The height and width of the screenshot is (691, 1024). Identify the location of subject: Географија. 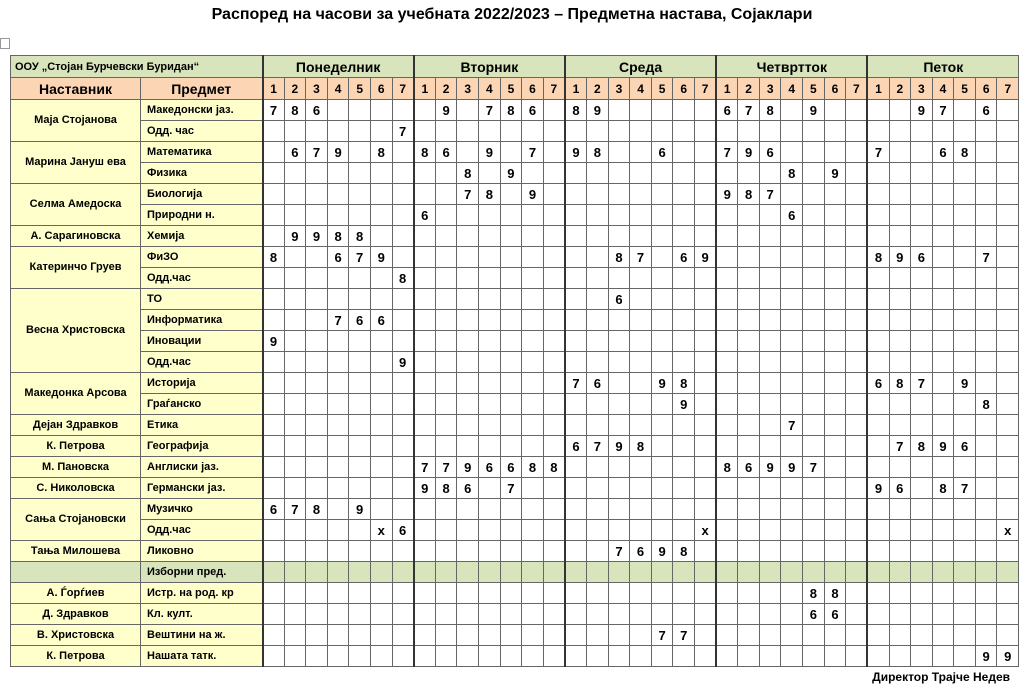
(201, 446).